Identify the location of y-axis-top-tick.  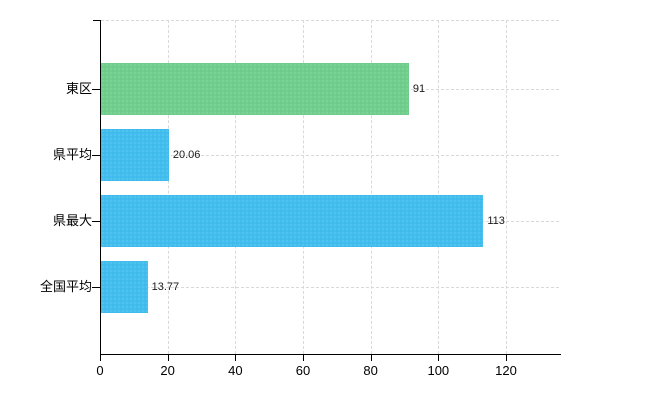
(96, 20).